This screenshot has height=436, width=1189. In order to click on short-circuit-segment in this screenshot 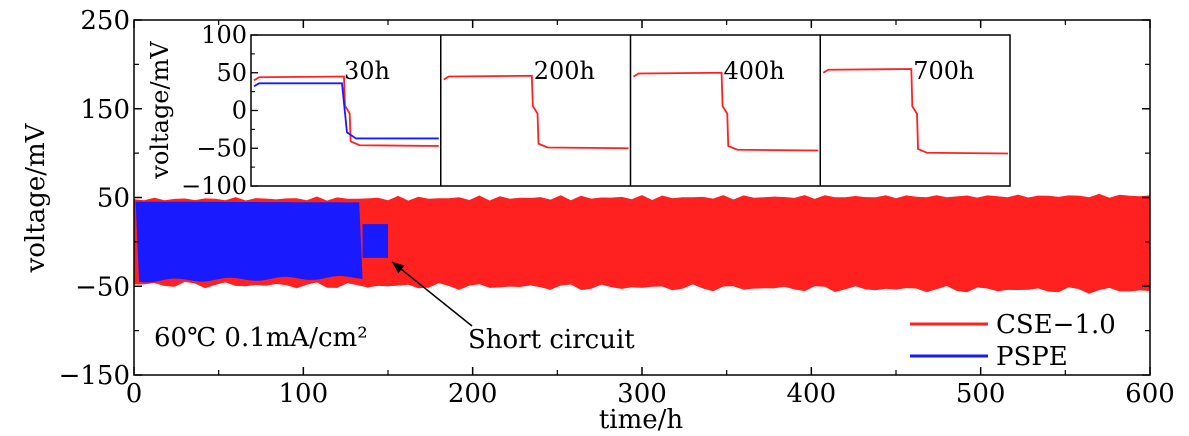, I will do `click(375, 241)`.